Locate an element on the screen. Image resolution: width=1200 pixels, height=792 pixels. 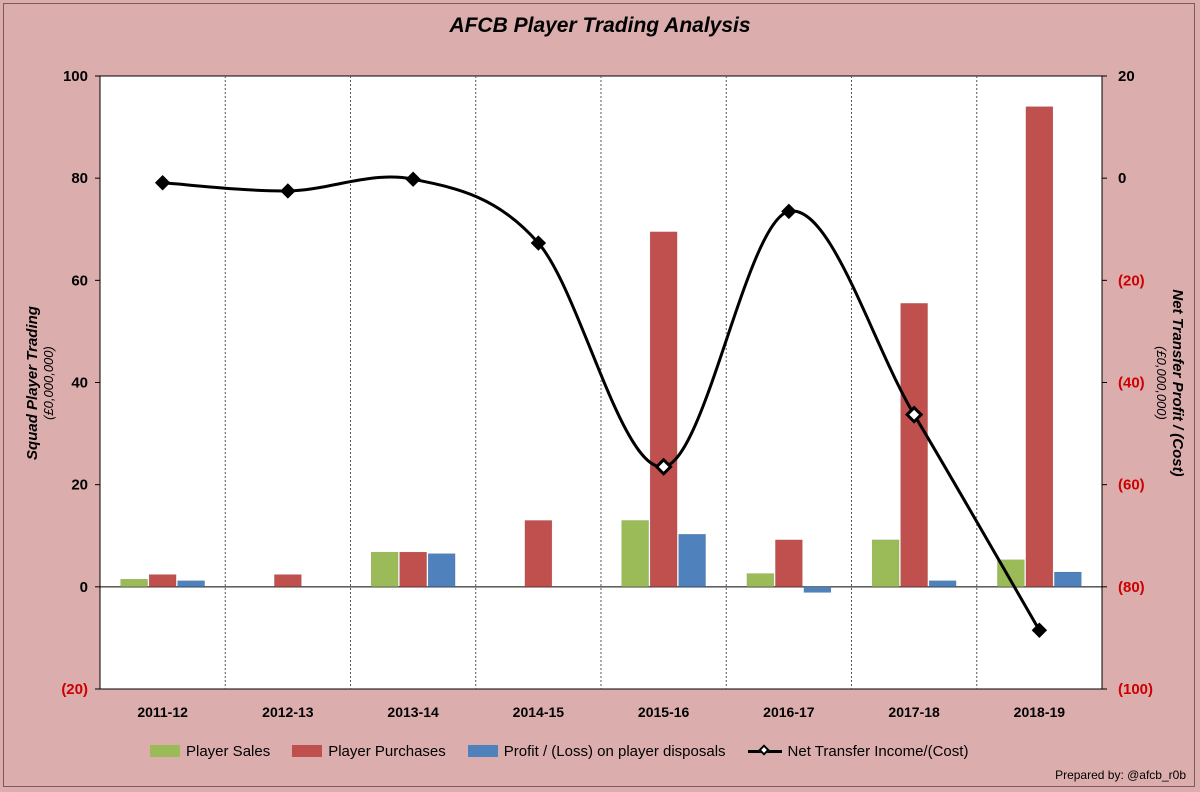
right-tick-label: (80) is located at coordinates (1131, 587).